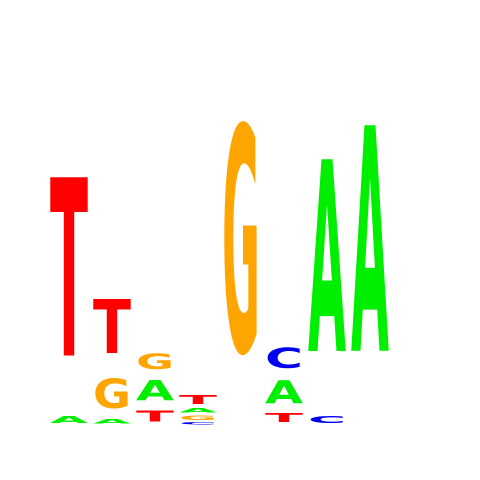 This screenshot has width=480, height=480. I want to click on logo-column-8: A, so click(370, 244).